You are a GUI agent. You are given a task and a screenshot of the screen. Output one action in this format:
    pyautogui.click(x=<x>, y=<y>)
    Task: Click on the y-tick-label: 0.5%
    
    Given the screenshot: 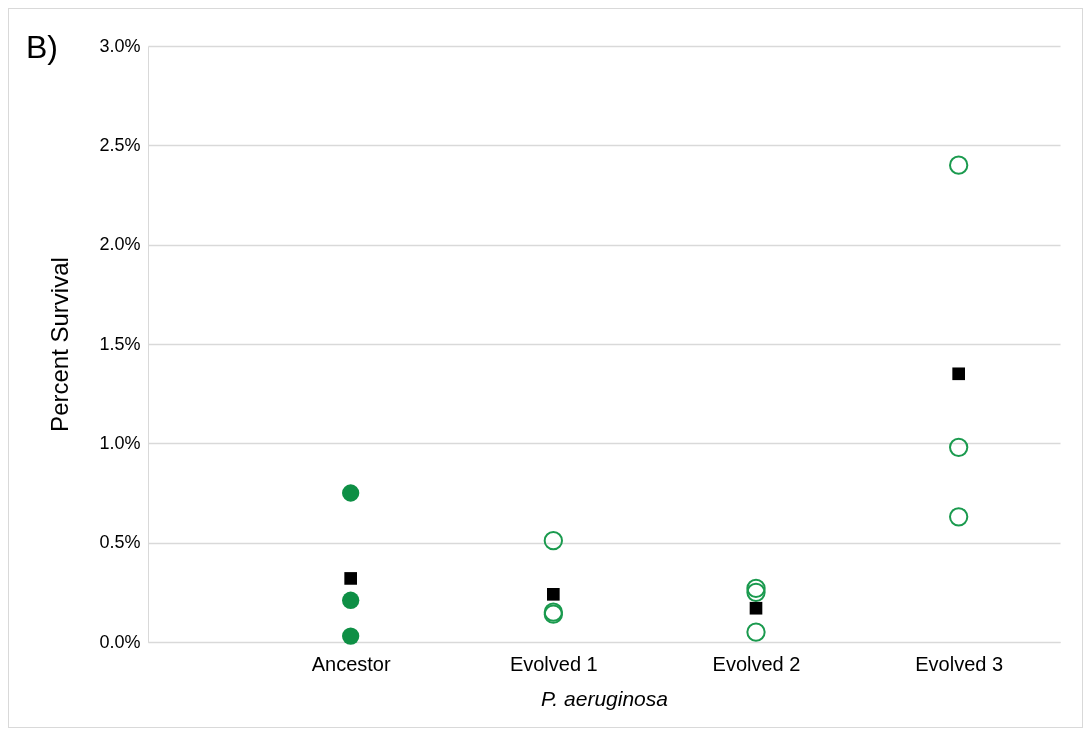 What is the action you would take?
    pyautogui.click(x=120, y=542)
    